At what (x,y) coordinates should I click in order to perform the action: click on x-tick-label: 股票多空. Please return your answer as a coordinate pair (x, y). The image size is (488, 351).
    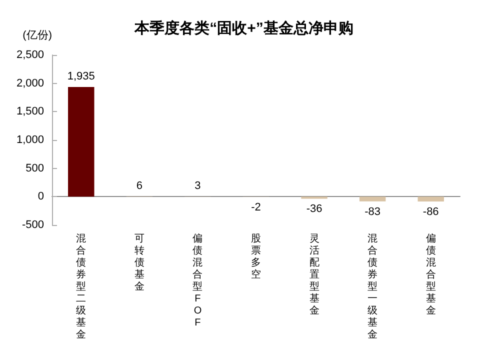
    Looking at the image, I should click on (256, 257).